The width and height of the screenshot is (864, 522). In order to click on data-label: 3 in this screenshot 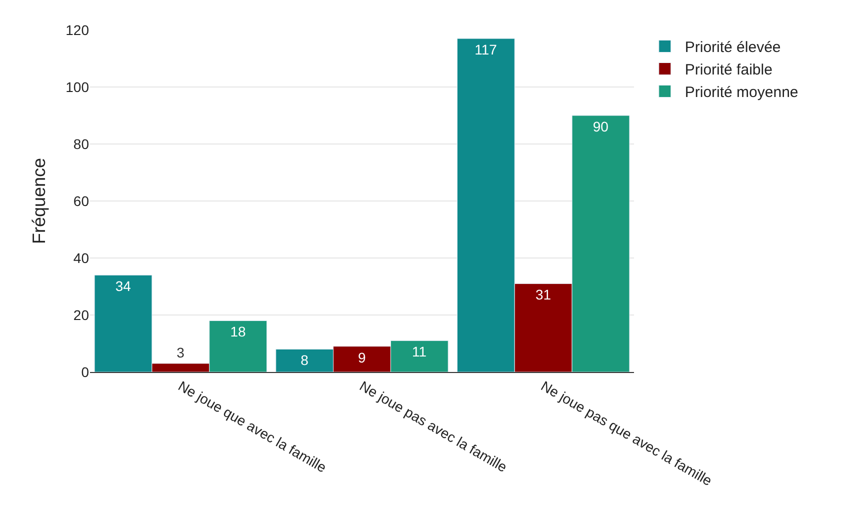, I will do `click(180, 352)`.